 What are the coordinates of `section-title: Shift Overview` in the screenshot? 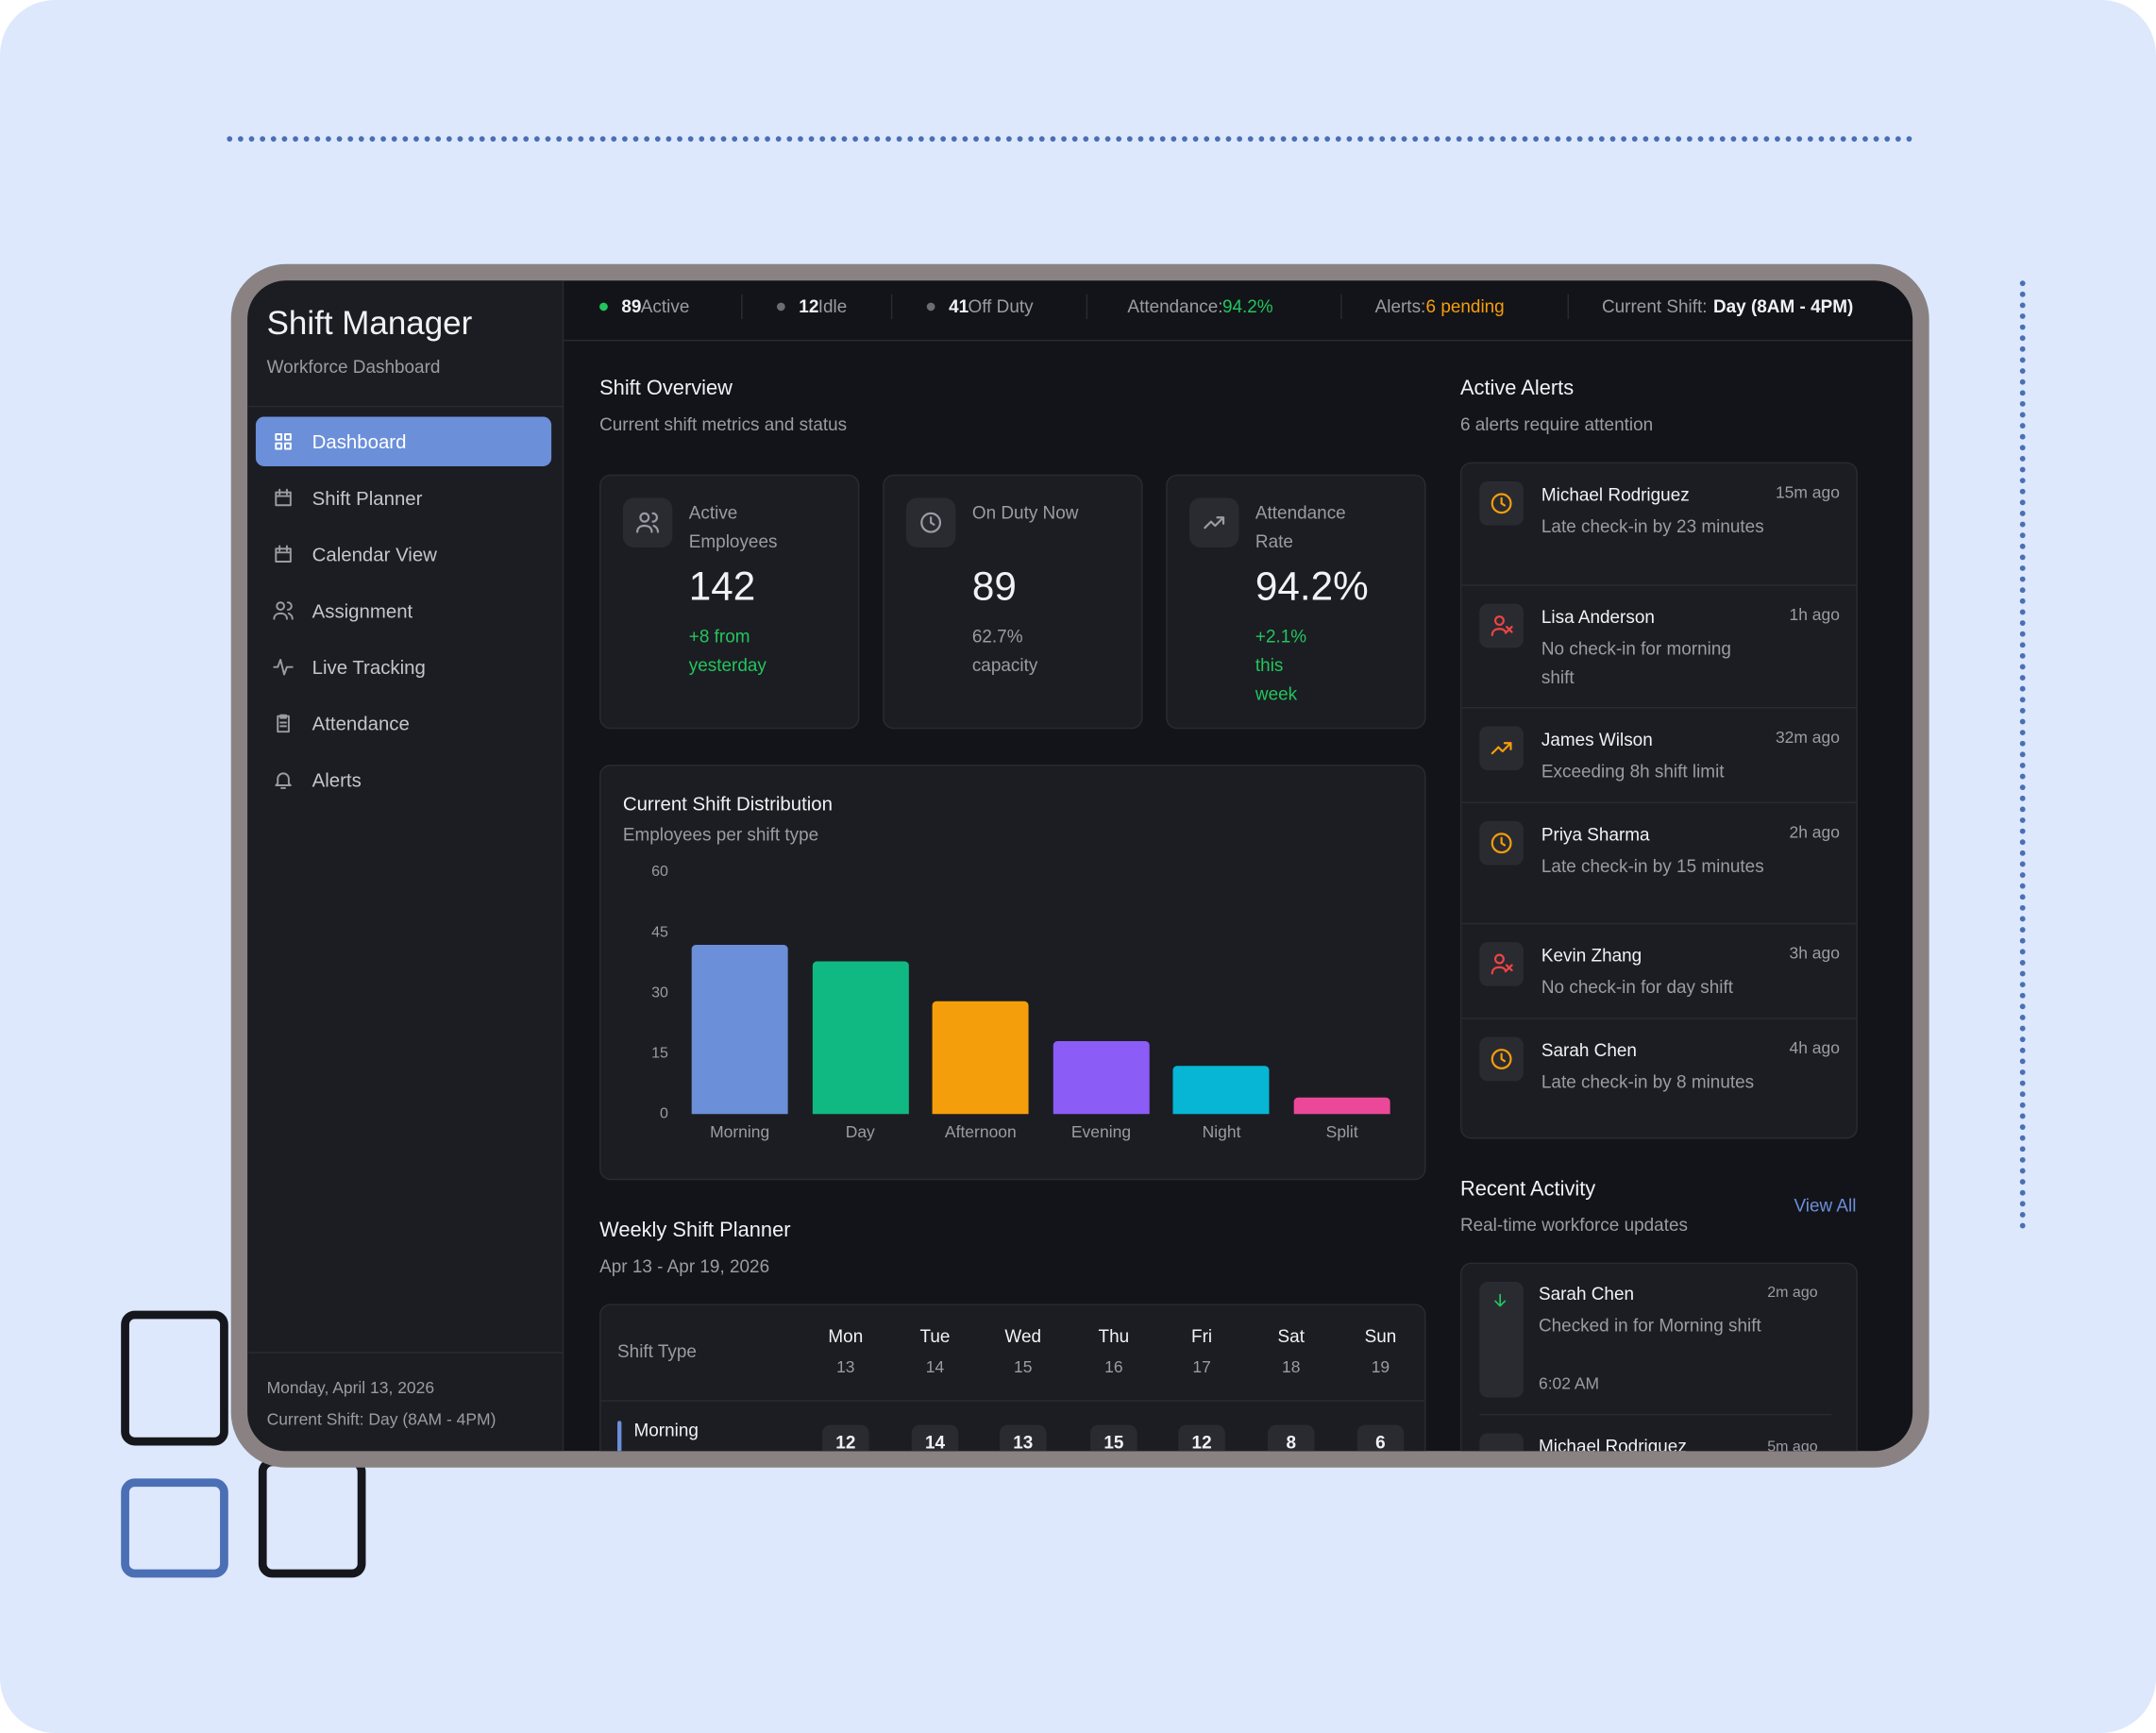 It's located at (666, 388).